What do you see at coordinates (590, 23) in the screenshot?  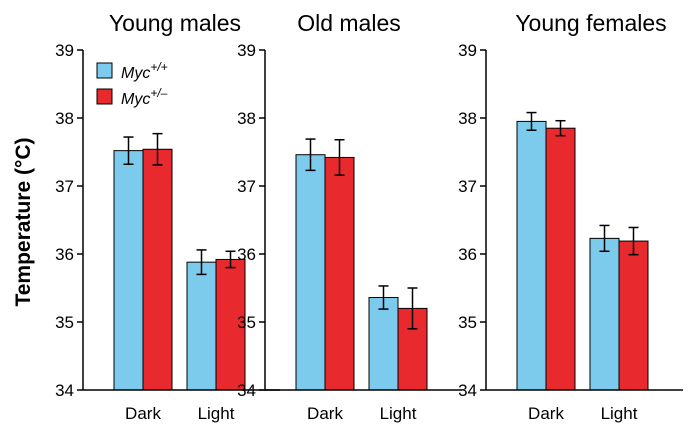 I see `panel-title: Young females` at bounding box center [590, 23].